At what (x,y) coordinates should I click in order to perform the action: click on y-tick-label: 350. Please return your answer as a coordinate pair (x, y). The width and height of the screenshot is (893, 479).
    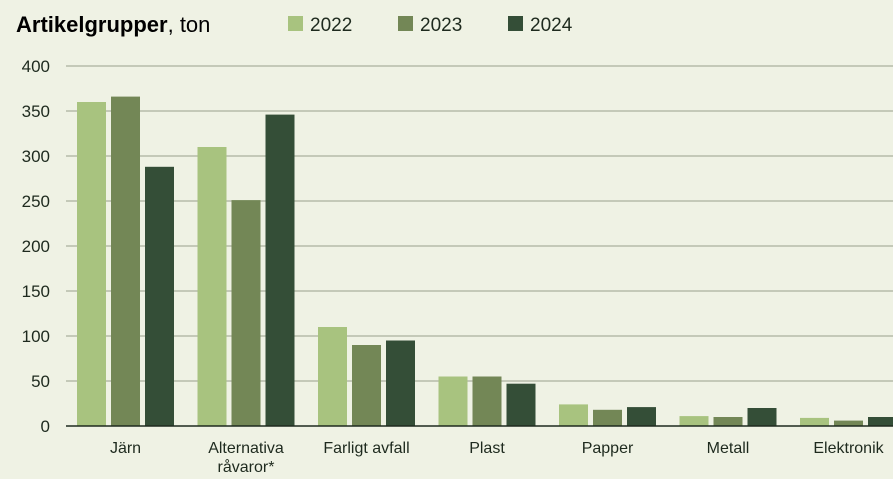
    Looking at the image, I should click on (36, 111).